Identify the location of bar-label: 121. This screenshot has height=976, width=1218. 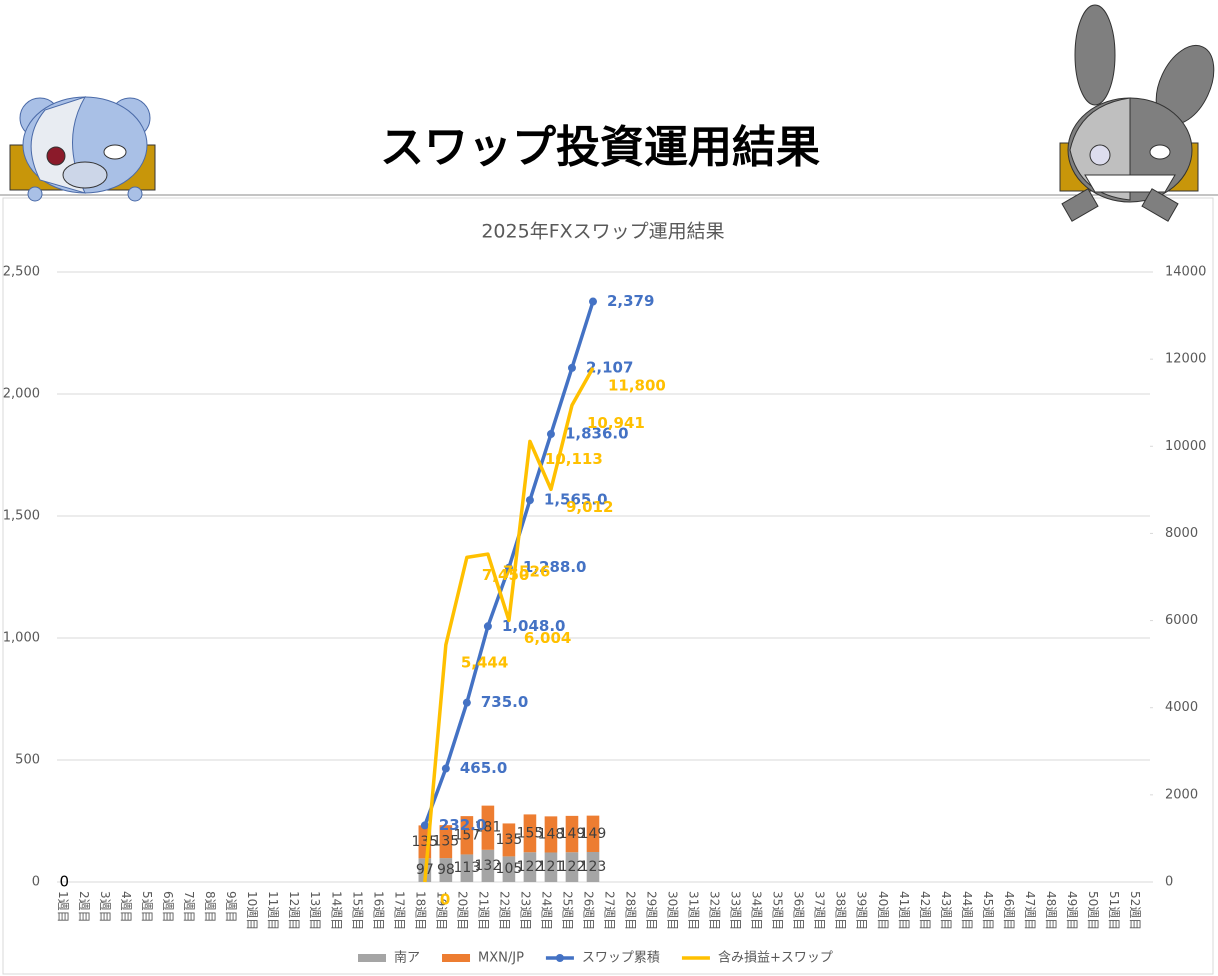
(551, 867).